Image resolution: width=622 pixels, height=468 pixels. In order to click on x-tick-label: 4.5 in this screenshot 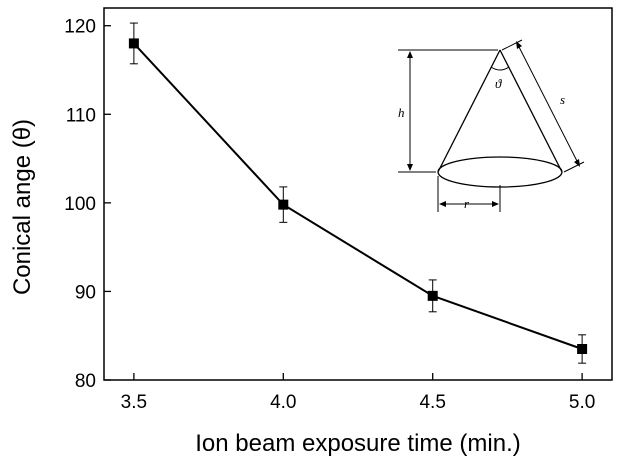, I will do `click(432, 402)`.